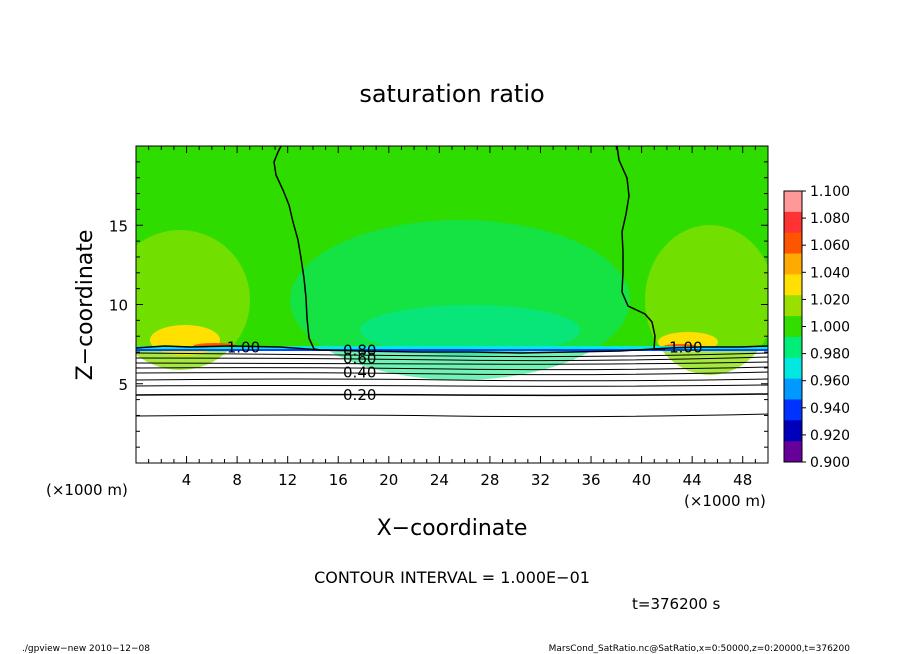  I want to click on x-tick-label: 32, so click(540, 480).